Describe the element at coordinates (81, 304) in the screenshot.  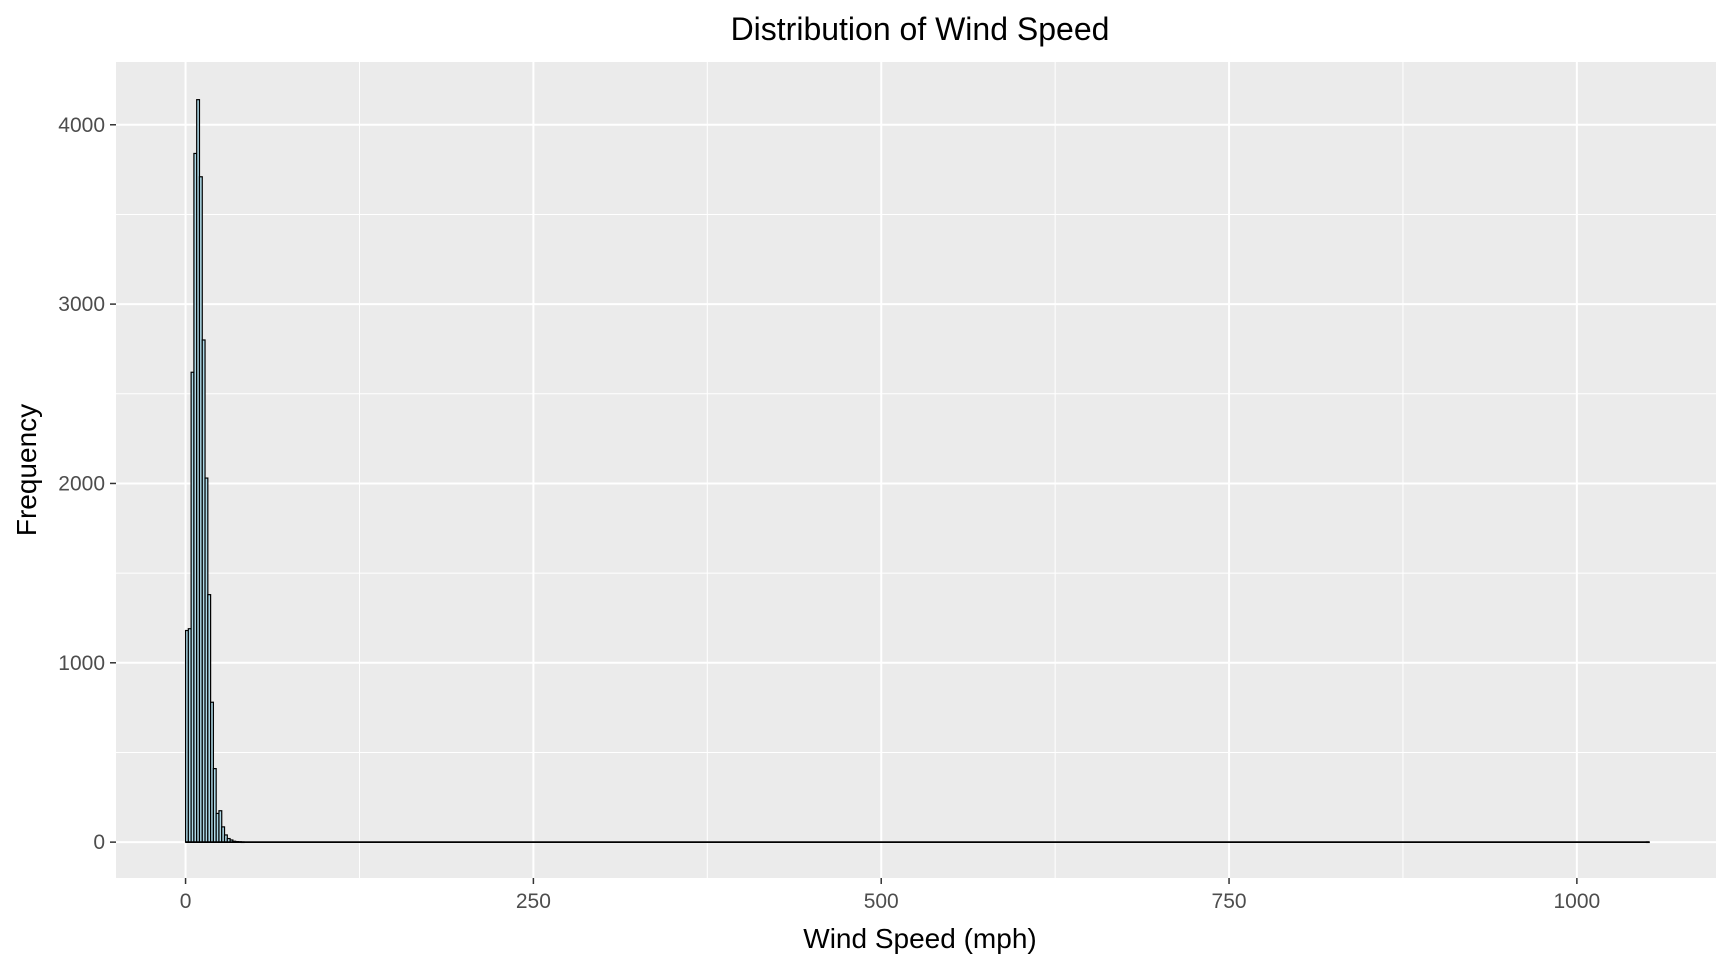
I see `y-tick-label: 3000` at that location.